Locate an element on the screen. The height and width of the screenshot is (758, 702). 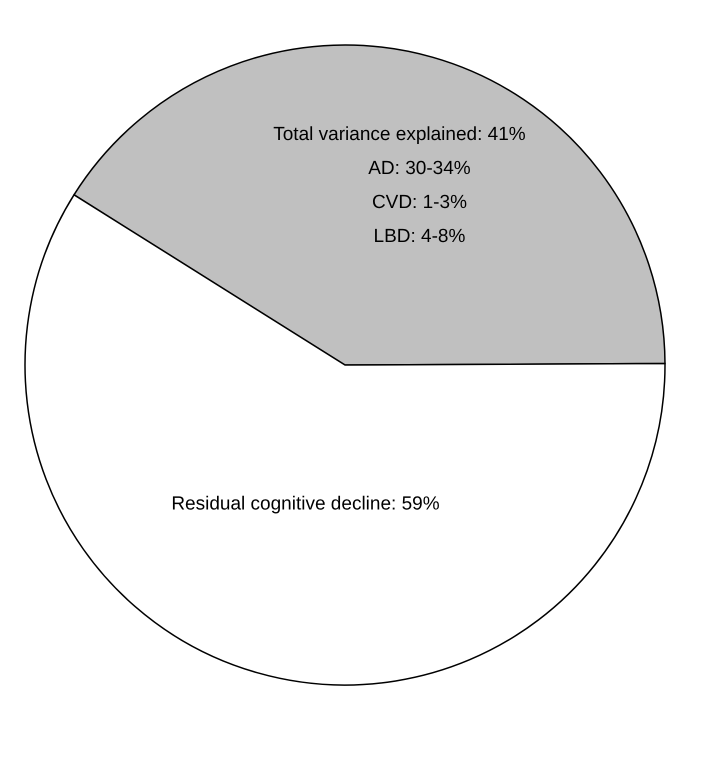
text: CVD: 1-3% is located at coordinates (420, 203).